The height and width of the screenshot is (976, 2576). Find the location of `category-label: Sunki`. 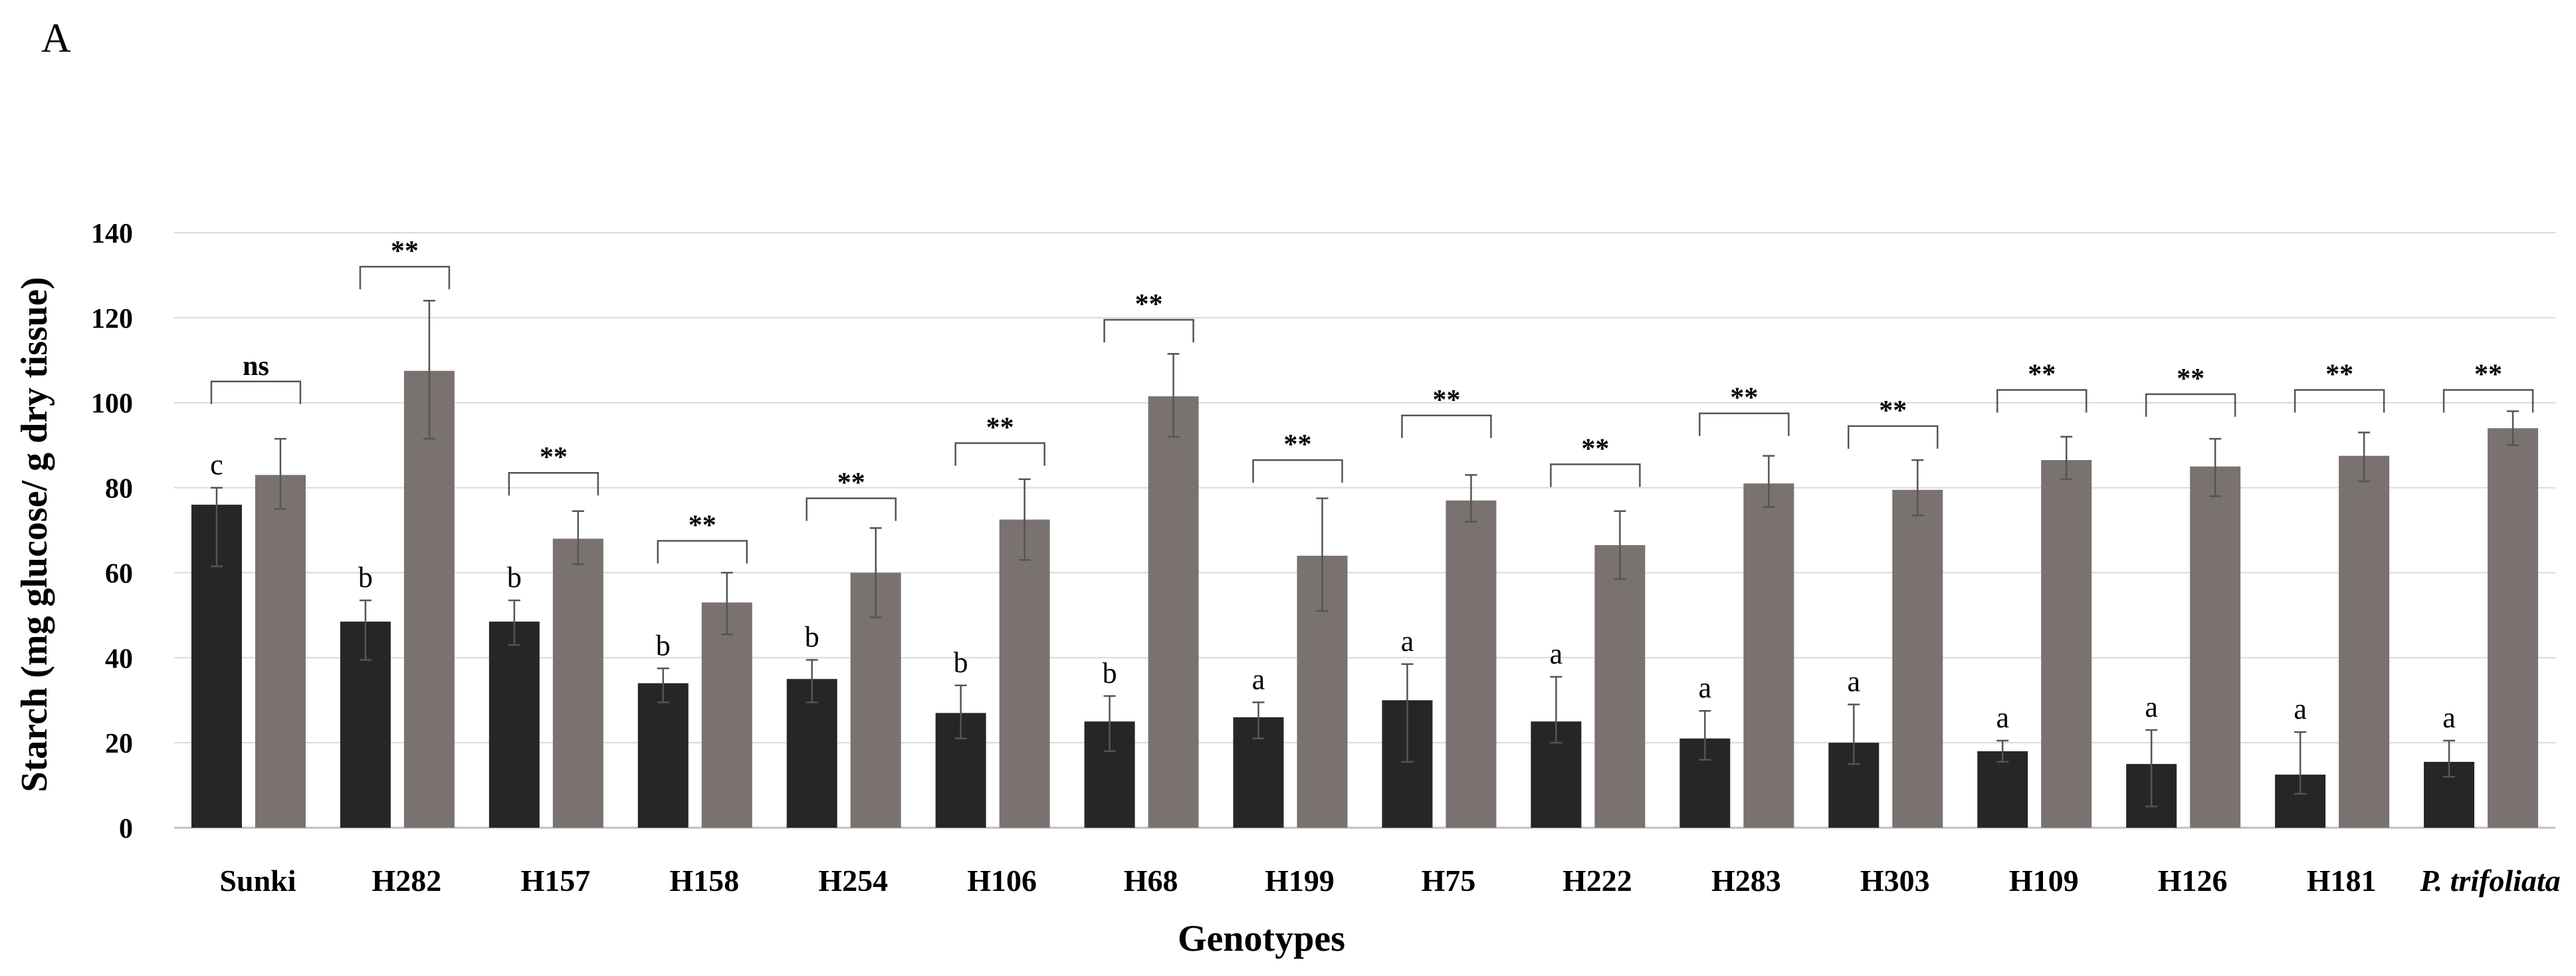

category-label: Sunki is located at coordinates (257, 881).